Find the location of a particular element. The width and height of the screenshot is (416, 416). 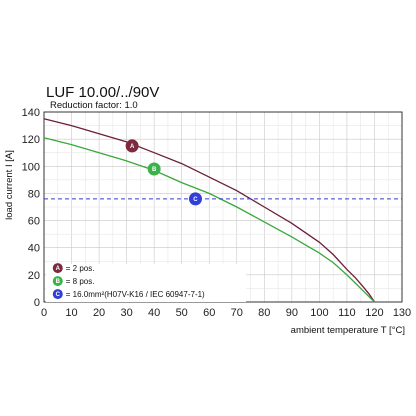

series-marker-label: A is located at coordinates (132, 147).